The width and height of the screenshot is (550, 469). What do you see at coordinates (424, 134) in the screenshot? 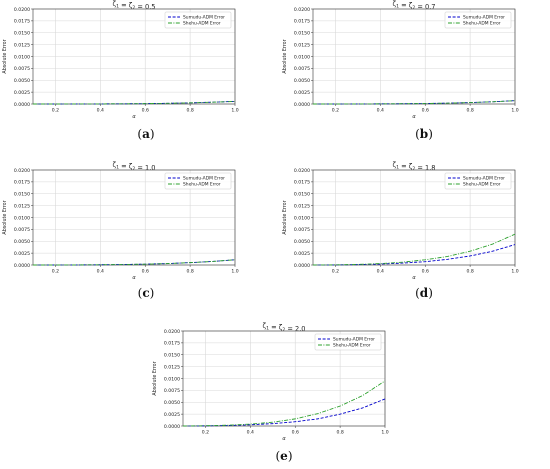
I see `panel-caption: (b)` at bounding box center [424, 134].